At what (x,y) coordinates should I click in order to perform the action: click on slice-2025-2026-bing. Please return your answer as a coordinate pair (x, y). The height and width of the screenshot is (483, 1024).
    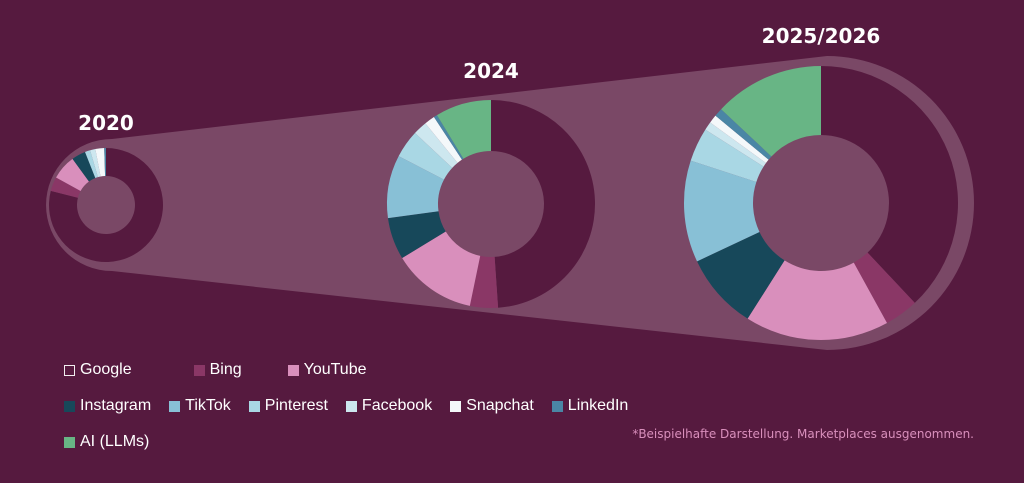
    Looking at the image, I should click on (884, 288).